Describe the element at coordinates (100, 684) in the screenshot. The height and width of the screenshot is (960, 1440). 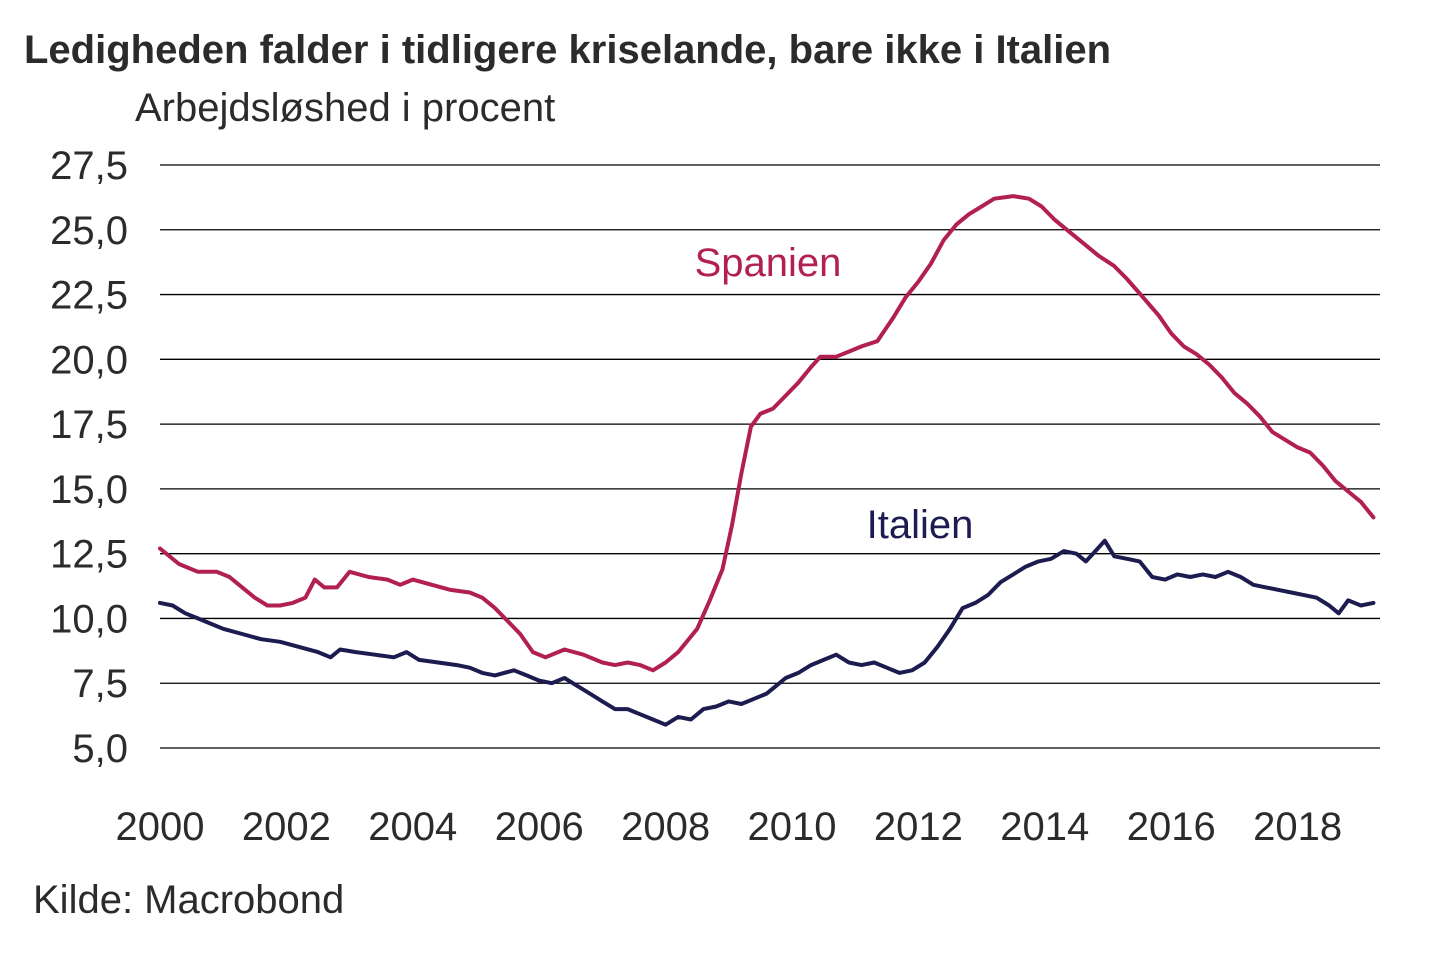
I see `y-tick-label: 7,5` at that location.